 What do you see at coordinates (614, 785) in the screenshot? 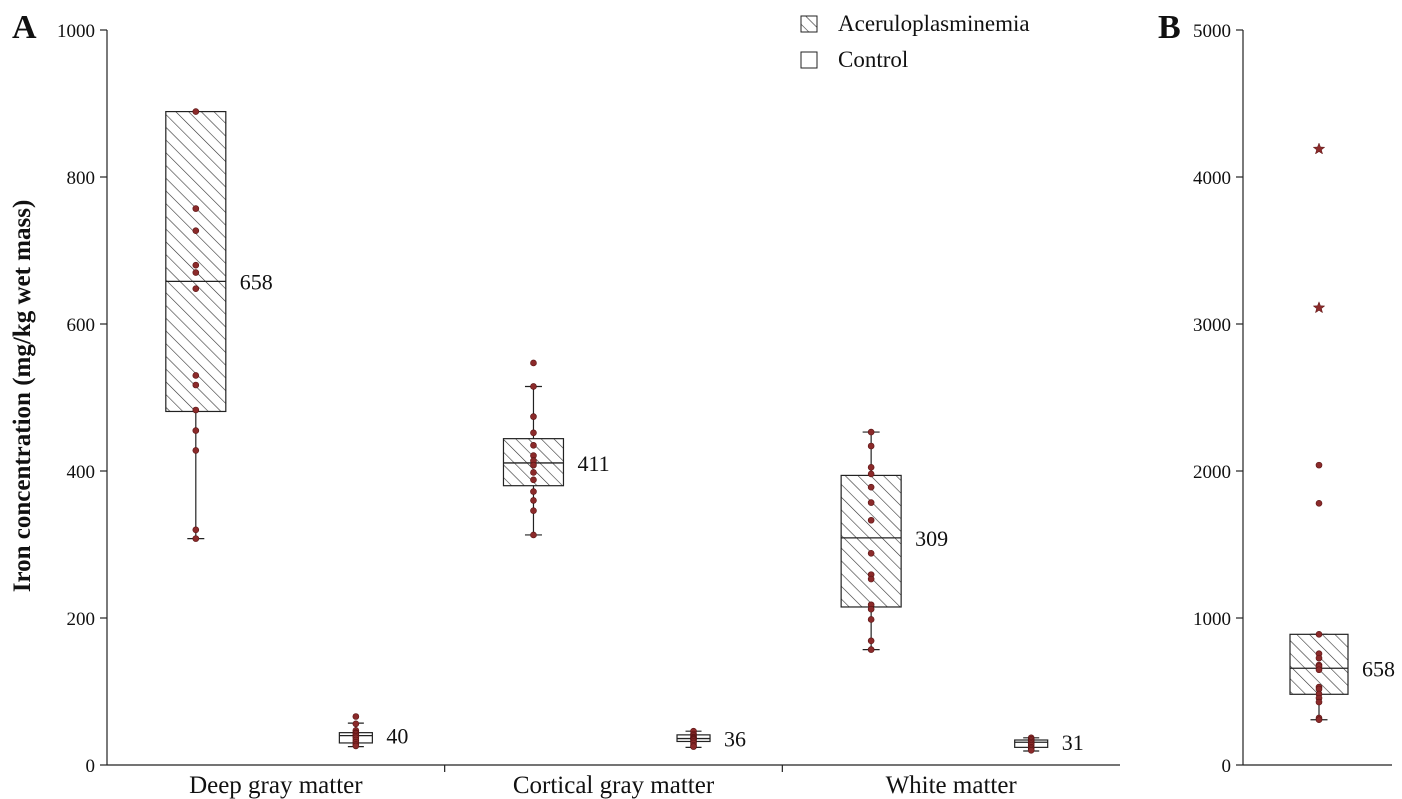
I see `panel-a-category-label: Cortical gray matter` at bounding box center [614, 785].